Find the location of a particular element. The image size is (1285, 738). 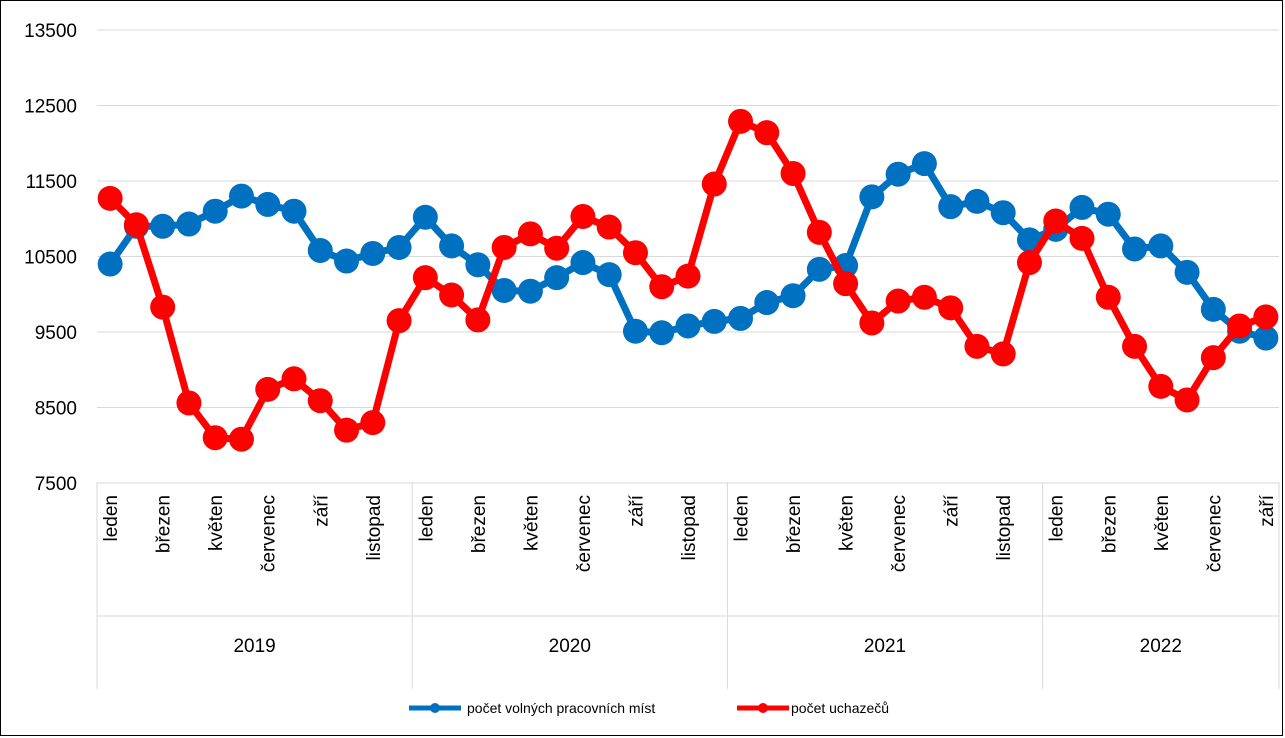

legend-label: počet uchazečů is located at coordinates (840, 708).